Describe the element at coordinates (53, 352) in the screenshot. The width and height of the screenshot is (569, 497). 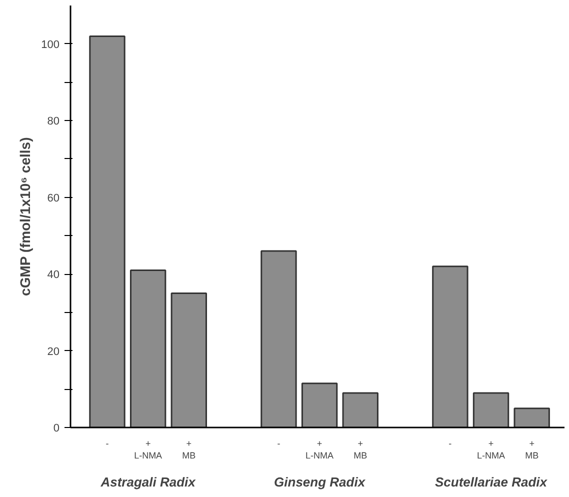
I see `y-tick-label: 20` at that location.